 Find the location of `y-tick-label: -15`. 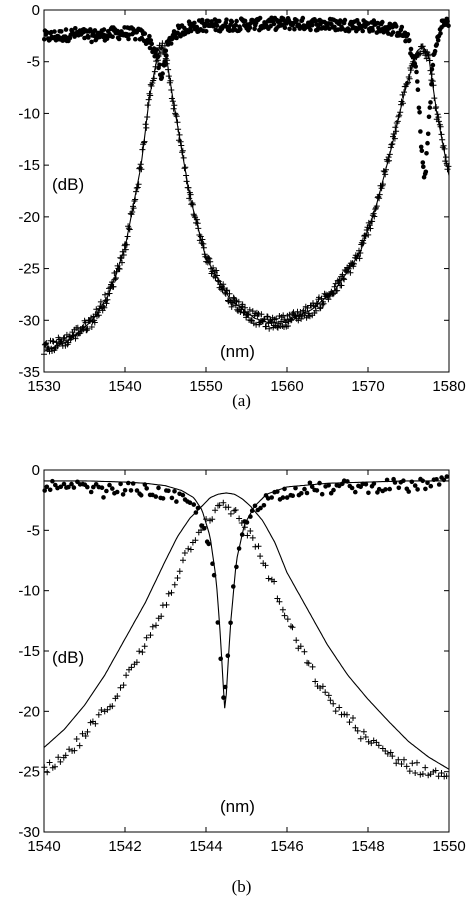

y-tick-label: -15 is located at coordinates (29, 651).